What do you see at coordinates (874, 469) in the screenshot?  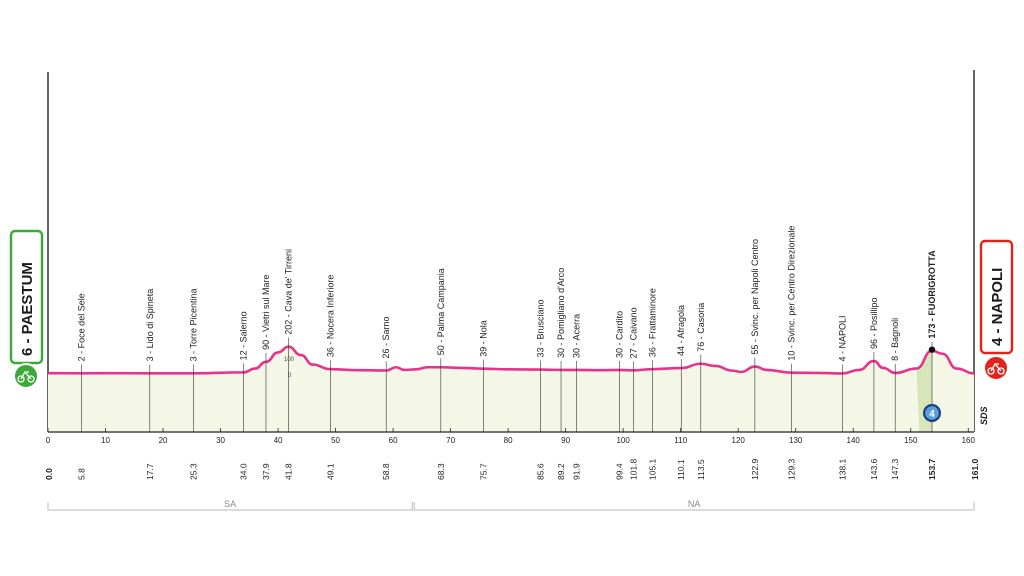 I see `waypoint-km: 143.6` at bounding box center [874, 469].